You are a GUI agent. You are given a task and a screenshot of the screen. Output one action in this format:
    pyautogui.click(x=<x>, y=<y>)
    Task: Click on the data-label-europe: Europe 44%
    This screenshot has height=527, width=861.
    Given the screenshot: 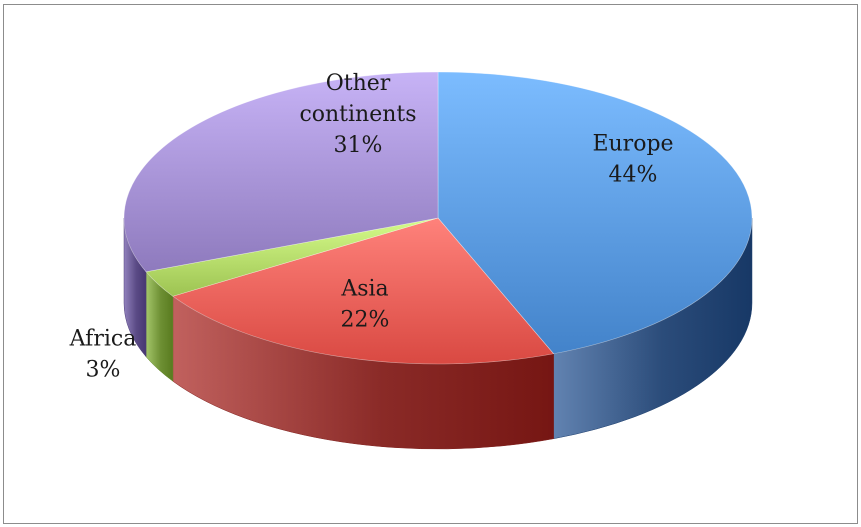 What is the action you would take?
    pyautogui.click(x=632, y=160)
    